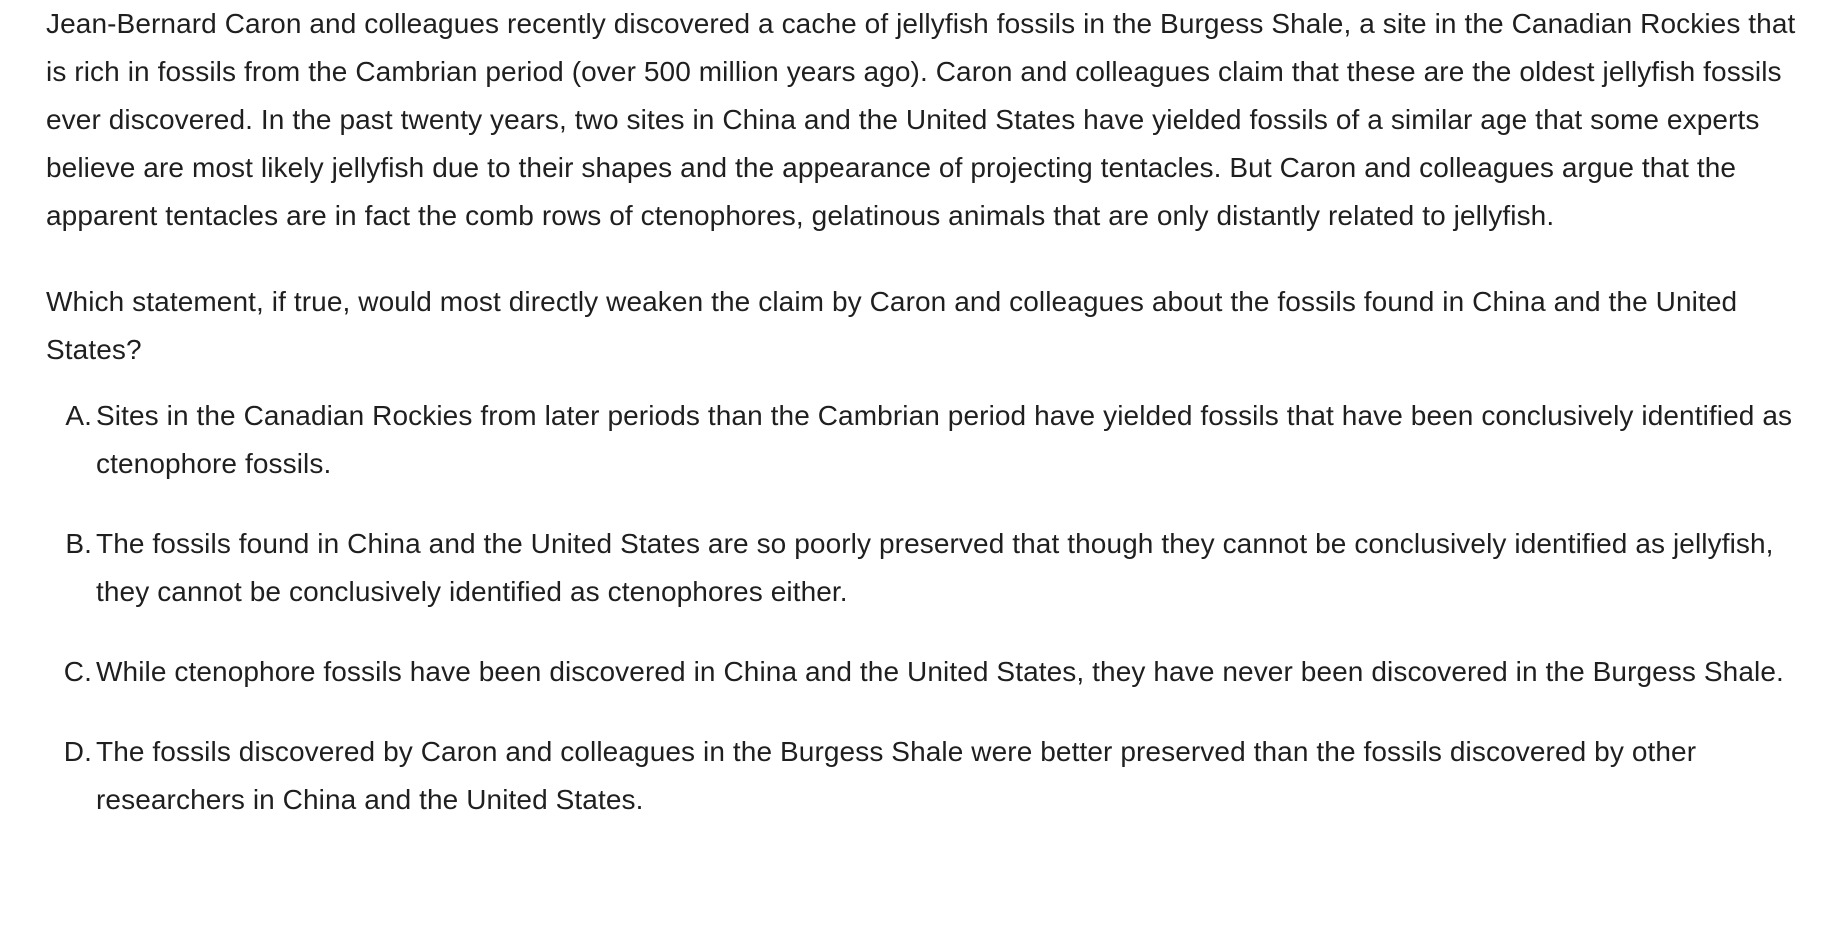 This screenshot has height=932, width=1836. I want to click on choice-letter: C., so click(77, 671).